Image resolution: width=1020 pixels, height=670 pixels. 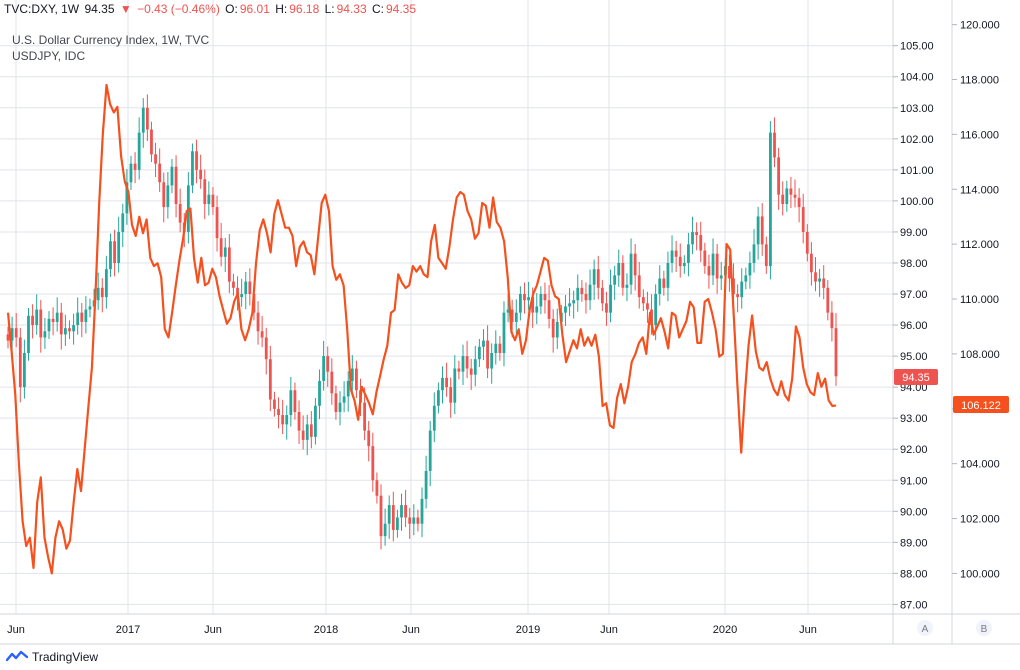 What do you see at coordinates (925, 628) in the screenshot?
I see `axis-a-button: A` at bounding box center [925, 628].